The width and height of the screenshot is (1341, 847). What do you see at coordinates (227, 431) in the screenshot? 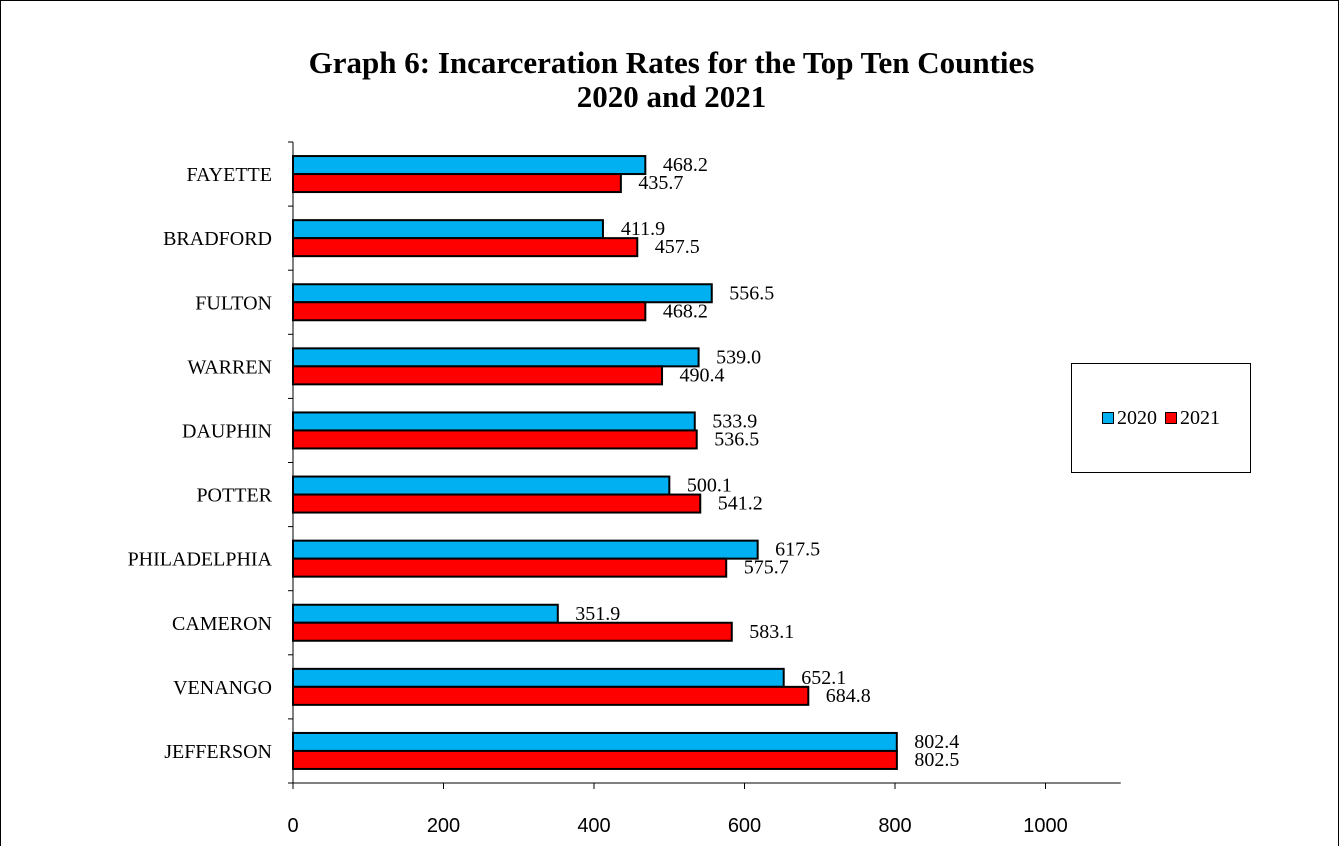
I see `category-label: DAUPHIN` at bounding box center [227, 431].